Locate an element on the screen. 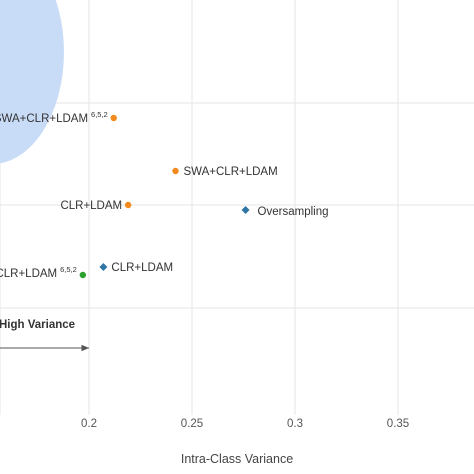  x-axis-ticks: 0.2 0.25 0.3 0.35 is located at coordinates (245, 424).